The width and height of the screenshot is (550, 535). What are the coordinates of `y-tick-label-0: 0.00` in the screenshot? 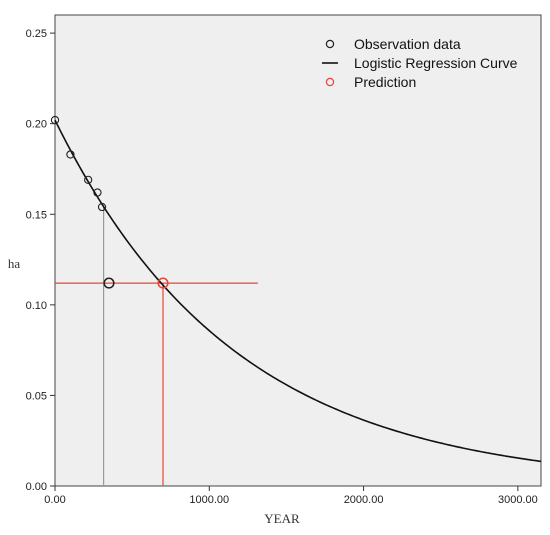 It's located at (36, 487).